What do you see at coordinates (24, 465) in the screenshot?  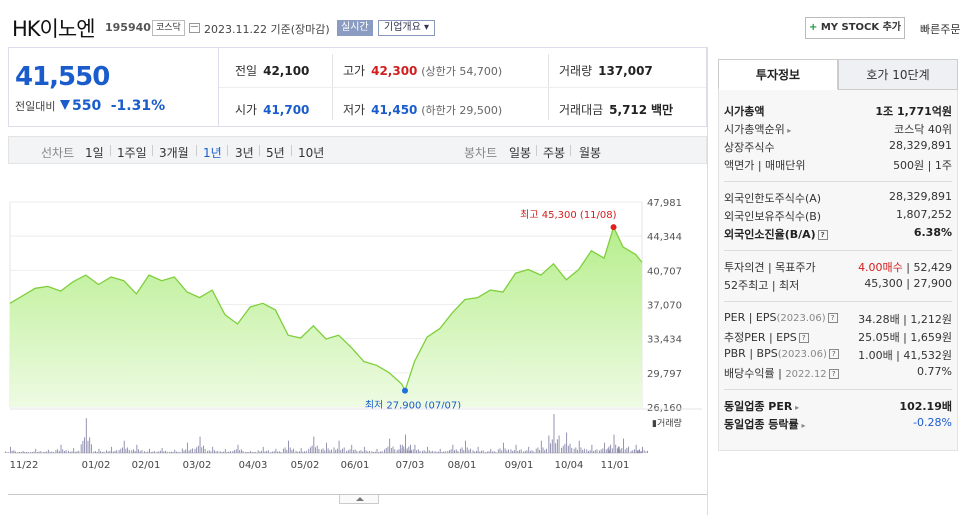 I see `x-tick-label: 11/22` at bounding box center [24, 465].